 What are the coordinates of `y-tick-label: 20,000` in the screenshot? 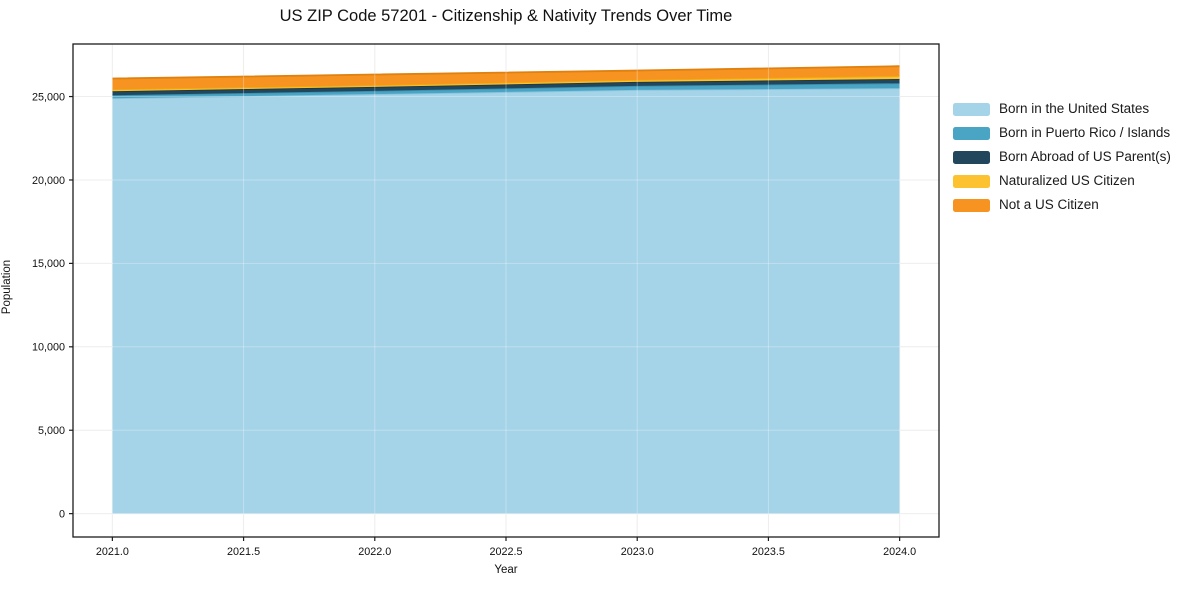 It's located at (48, 181).